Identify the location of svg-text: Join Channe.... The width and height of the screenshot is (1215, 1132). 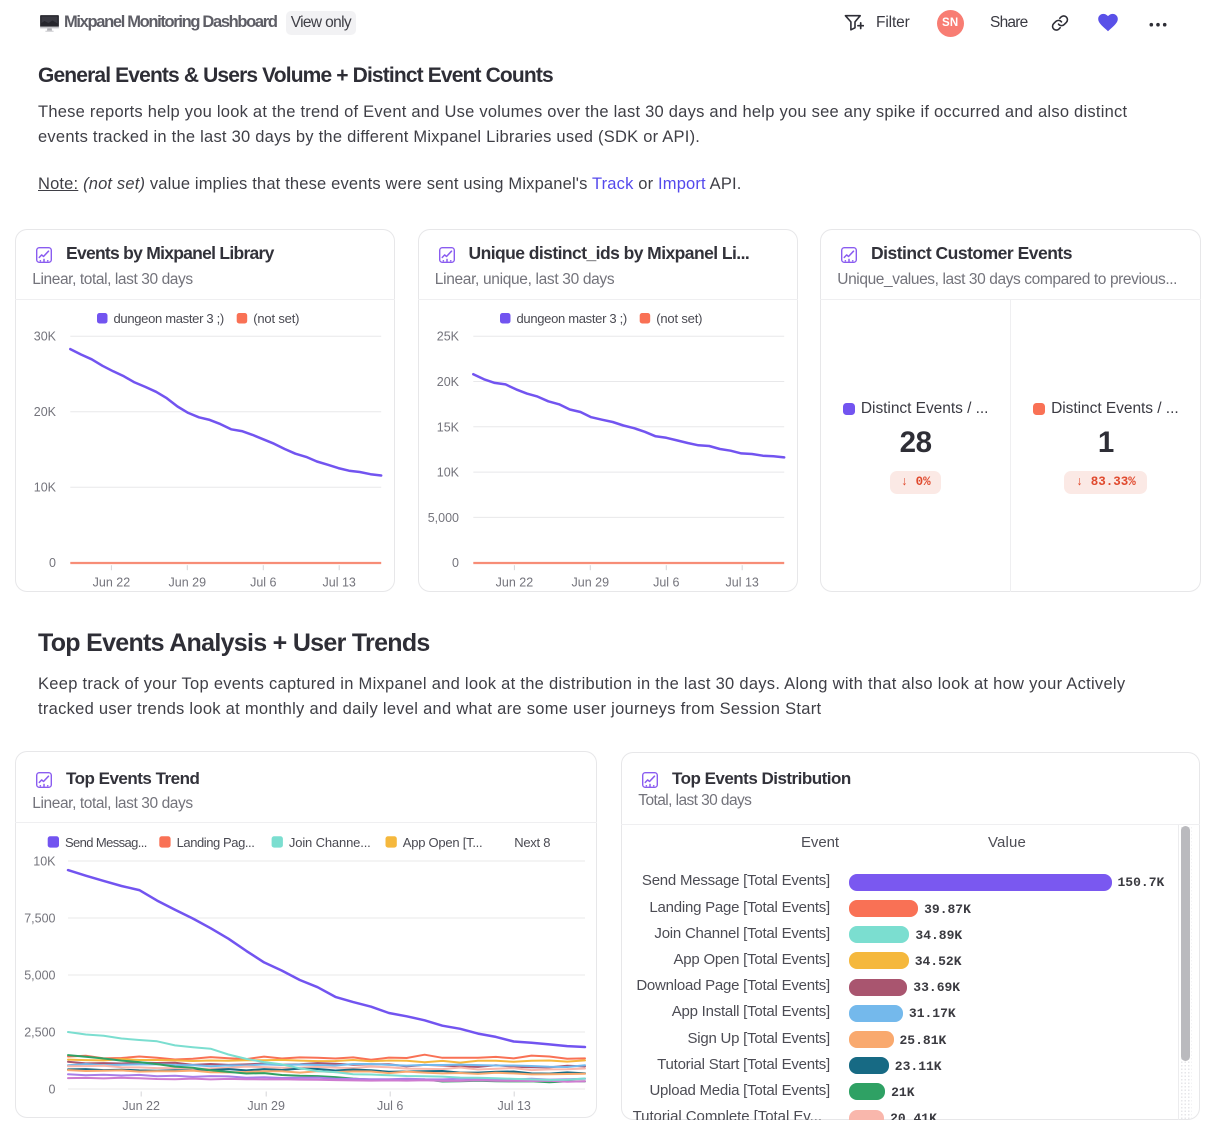
(330, 842).